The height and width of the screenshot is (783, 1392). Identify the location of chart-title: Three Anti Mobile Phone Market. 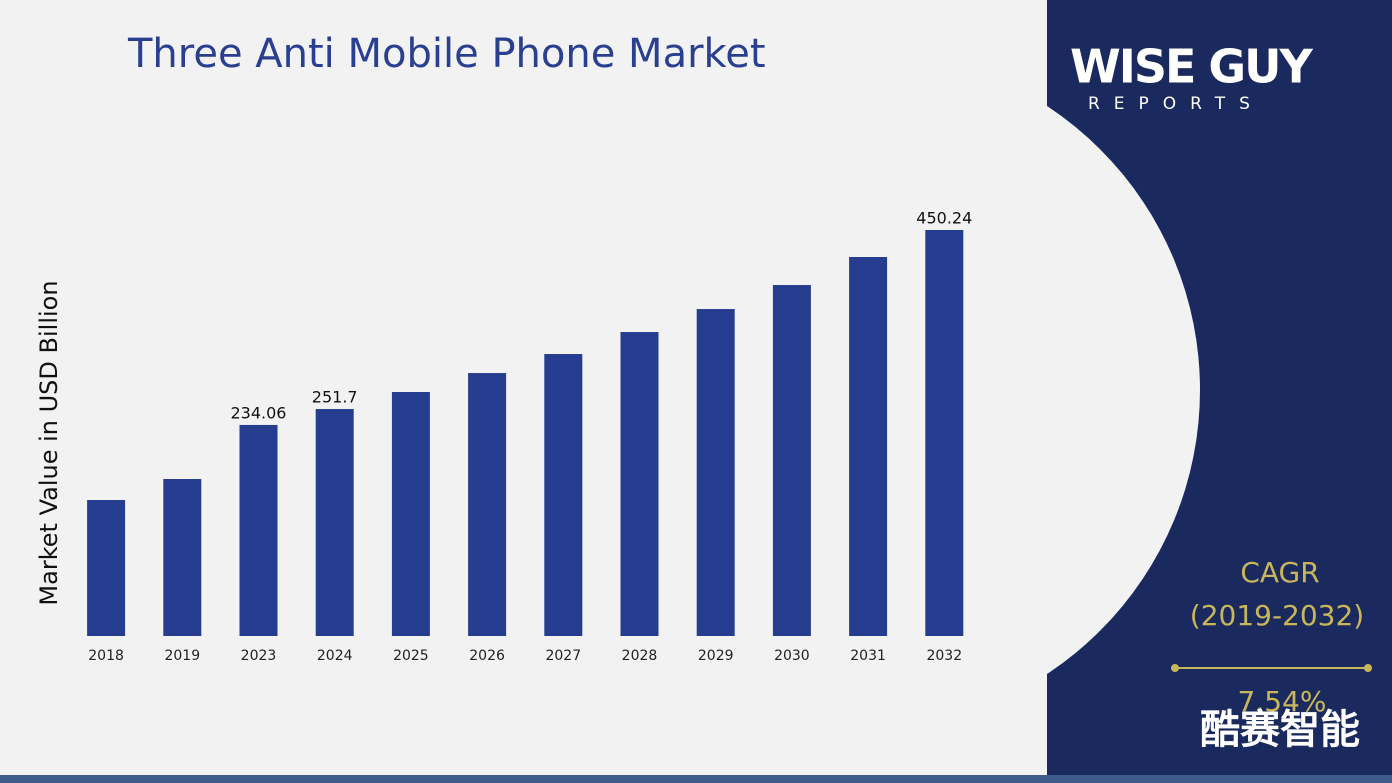
(446, 54).